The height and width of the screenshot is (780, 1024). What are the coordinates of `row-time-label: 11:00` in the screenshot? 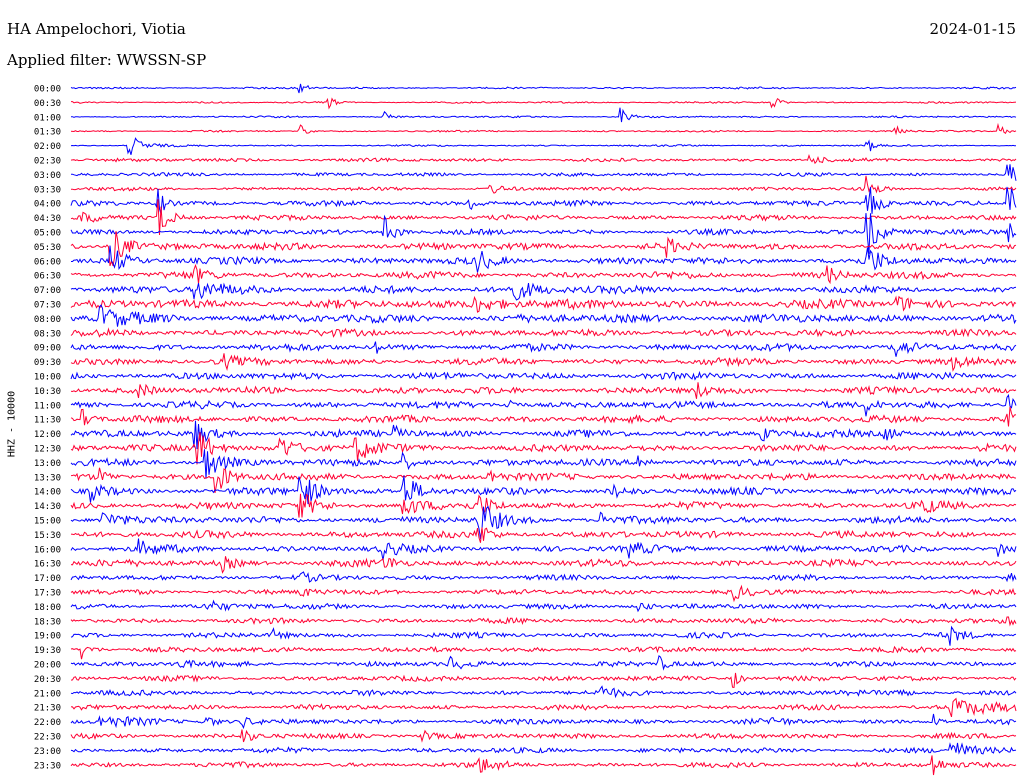 It's located at (47, 406).